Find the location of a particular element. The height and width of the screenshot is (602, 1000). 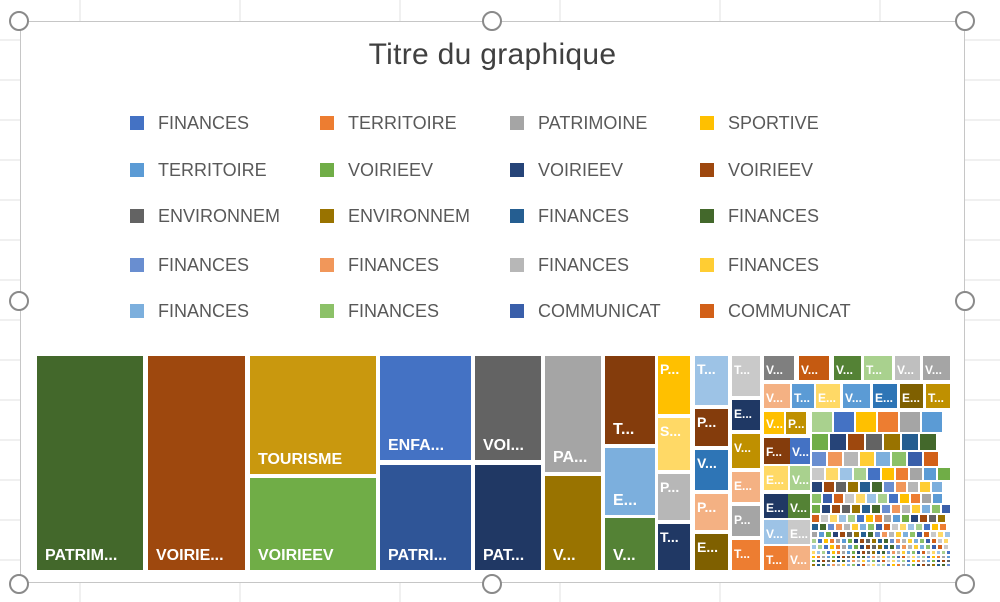

resize-handle-top-left is located at coordinates (19, 21).